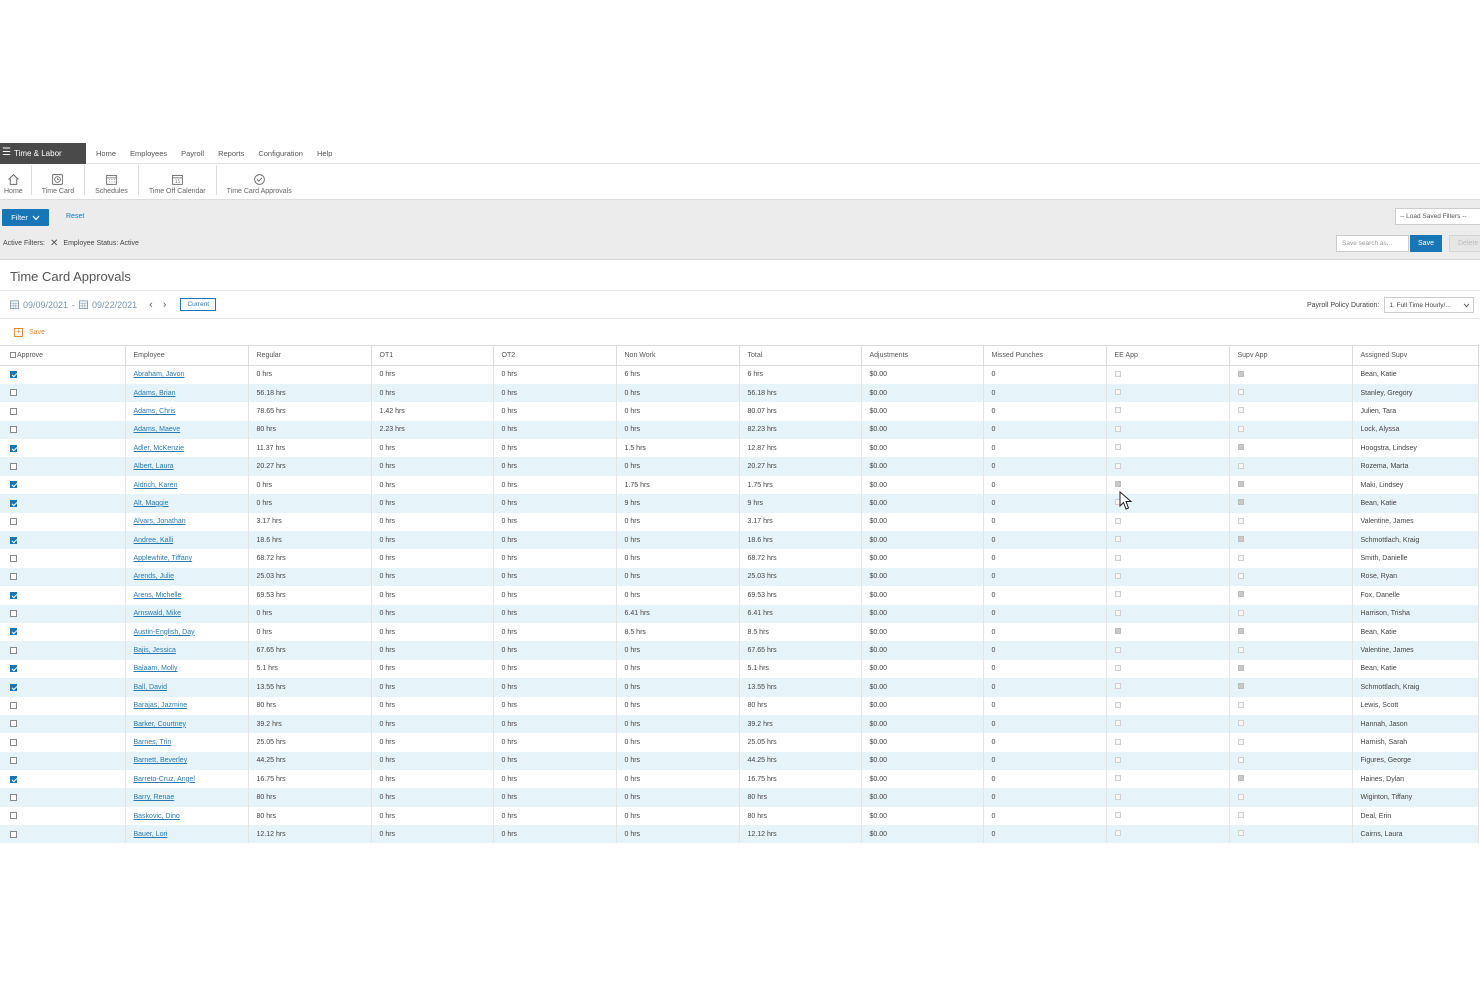 Image resolution: width=1480 pixels, height=987 pixels. I want to click on col-ot1: OT1, so click(432, 355).